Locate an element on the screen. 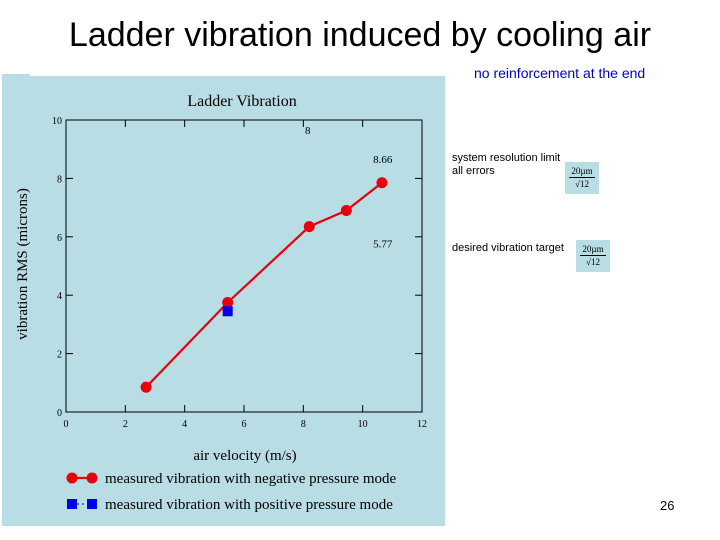 This screenshot has height=540, width=720. y-tick-label: 0 is located at coordinates (59, 413).